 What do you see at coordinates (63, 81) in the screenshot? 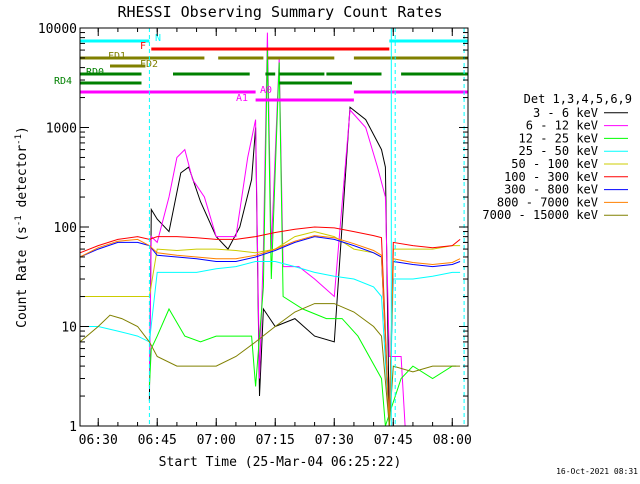
I see `flag-label-rd4: RD4` at bounding box center [63, 81].